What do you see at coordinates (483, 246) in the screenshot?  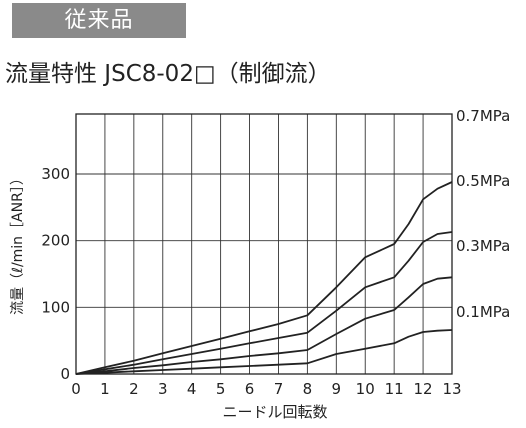 I see `series-label: 0.3MPa` at bounding box center [483, 246].